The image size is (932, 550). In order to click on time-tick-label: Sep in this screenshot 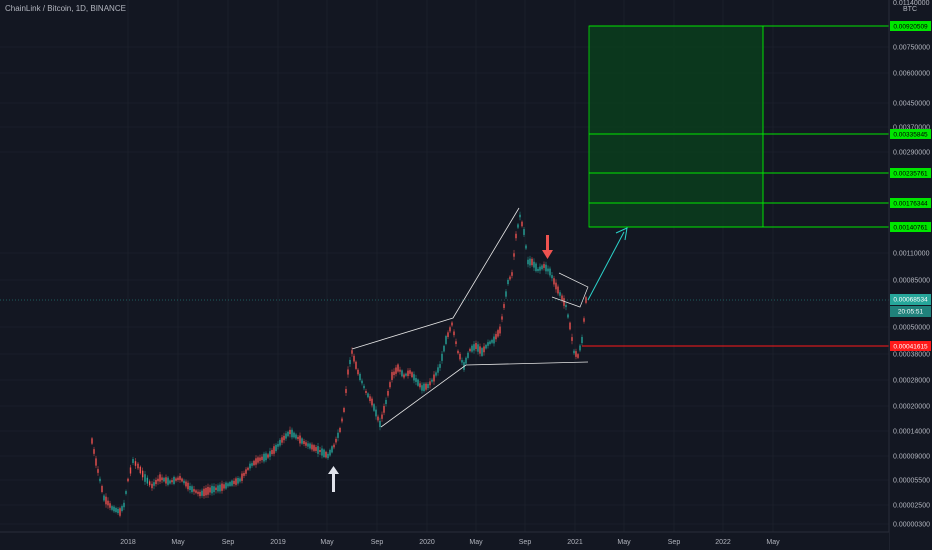, I will do `click(674, 542)`.